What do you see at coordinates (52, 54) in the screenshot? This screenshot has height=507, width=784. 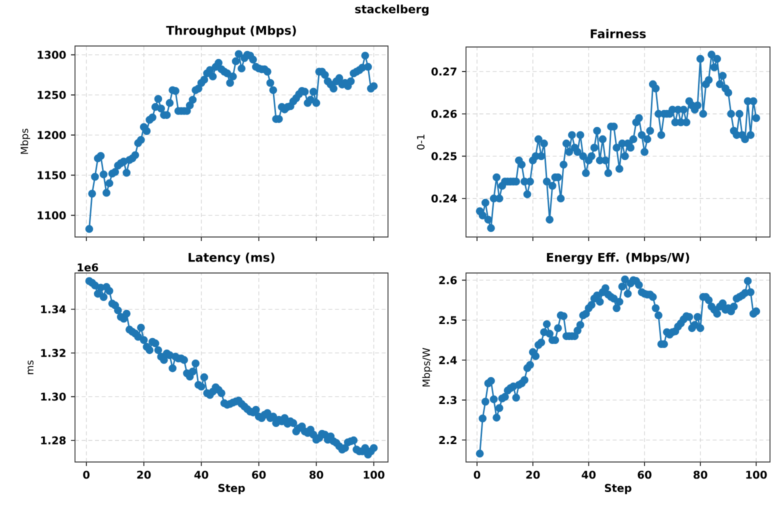 I see `y-tick-label: 1300` at bounding box center [52, 54].